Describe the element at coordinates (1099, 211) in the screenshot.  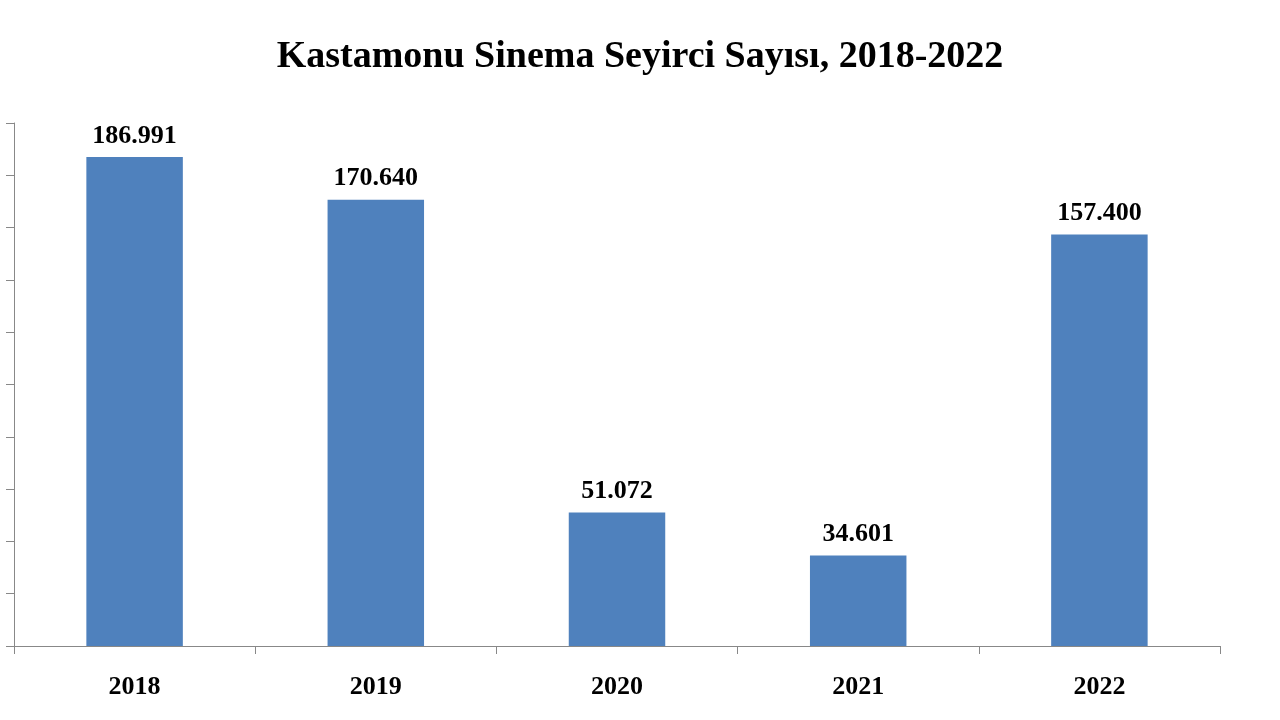
I see `data-label: 157.400` at that location.